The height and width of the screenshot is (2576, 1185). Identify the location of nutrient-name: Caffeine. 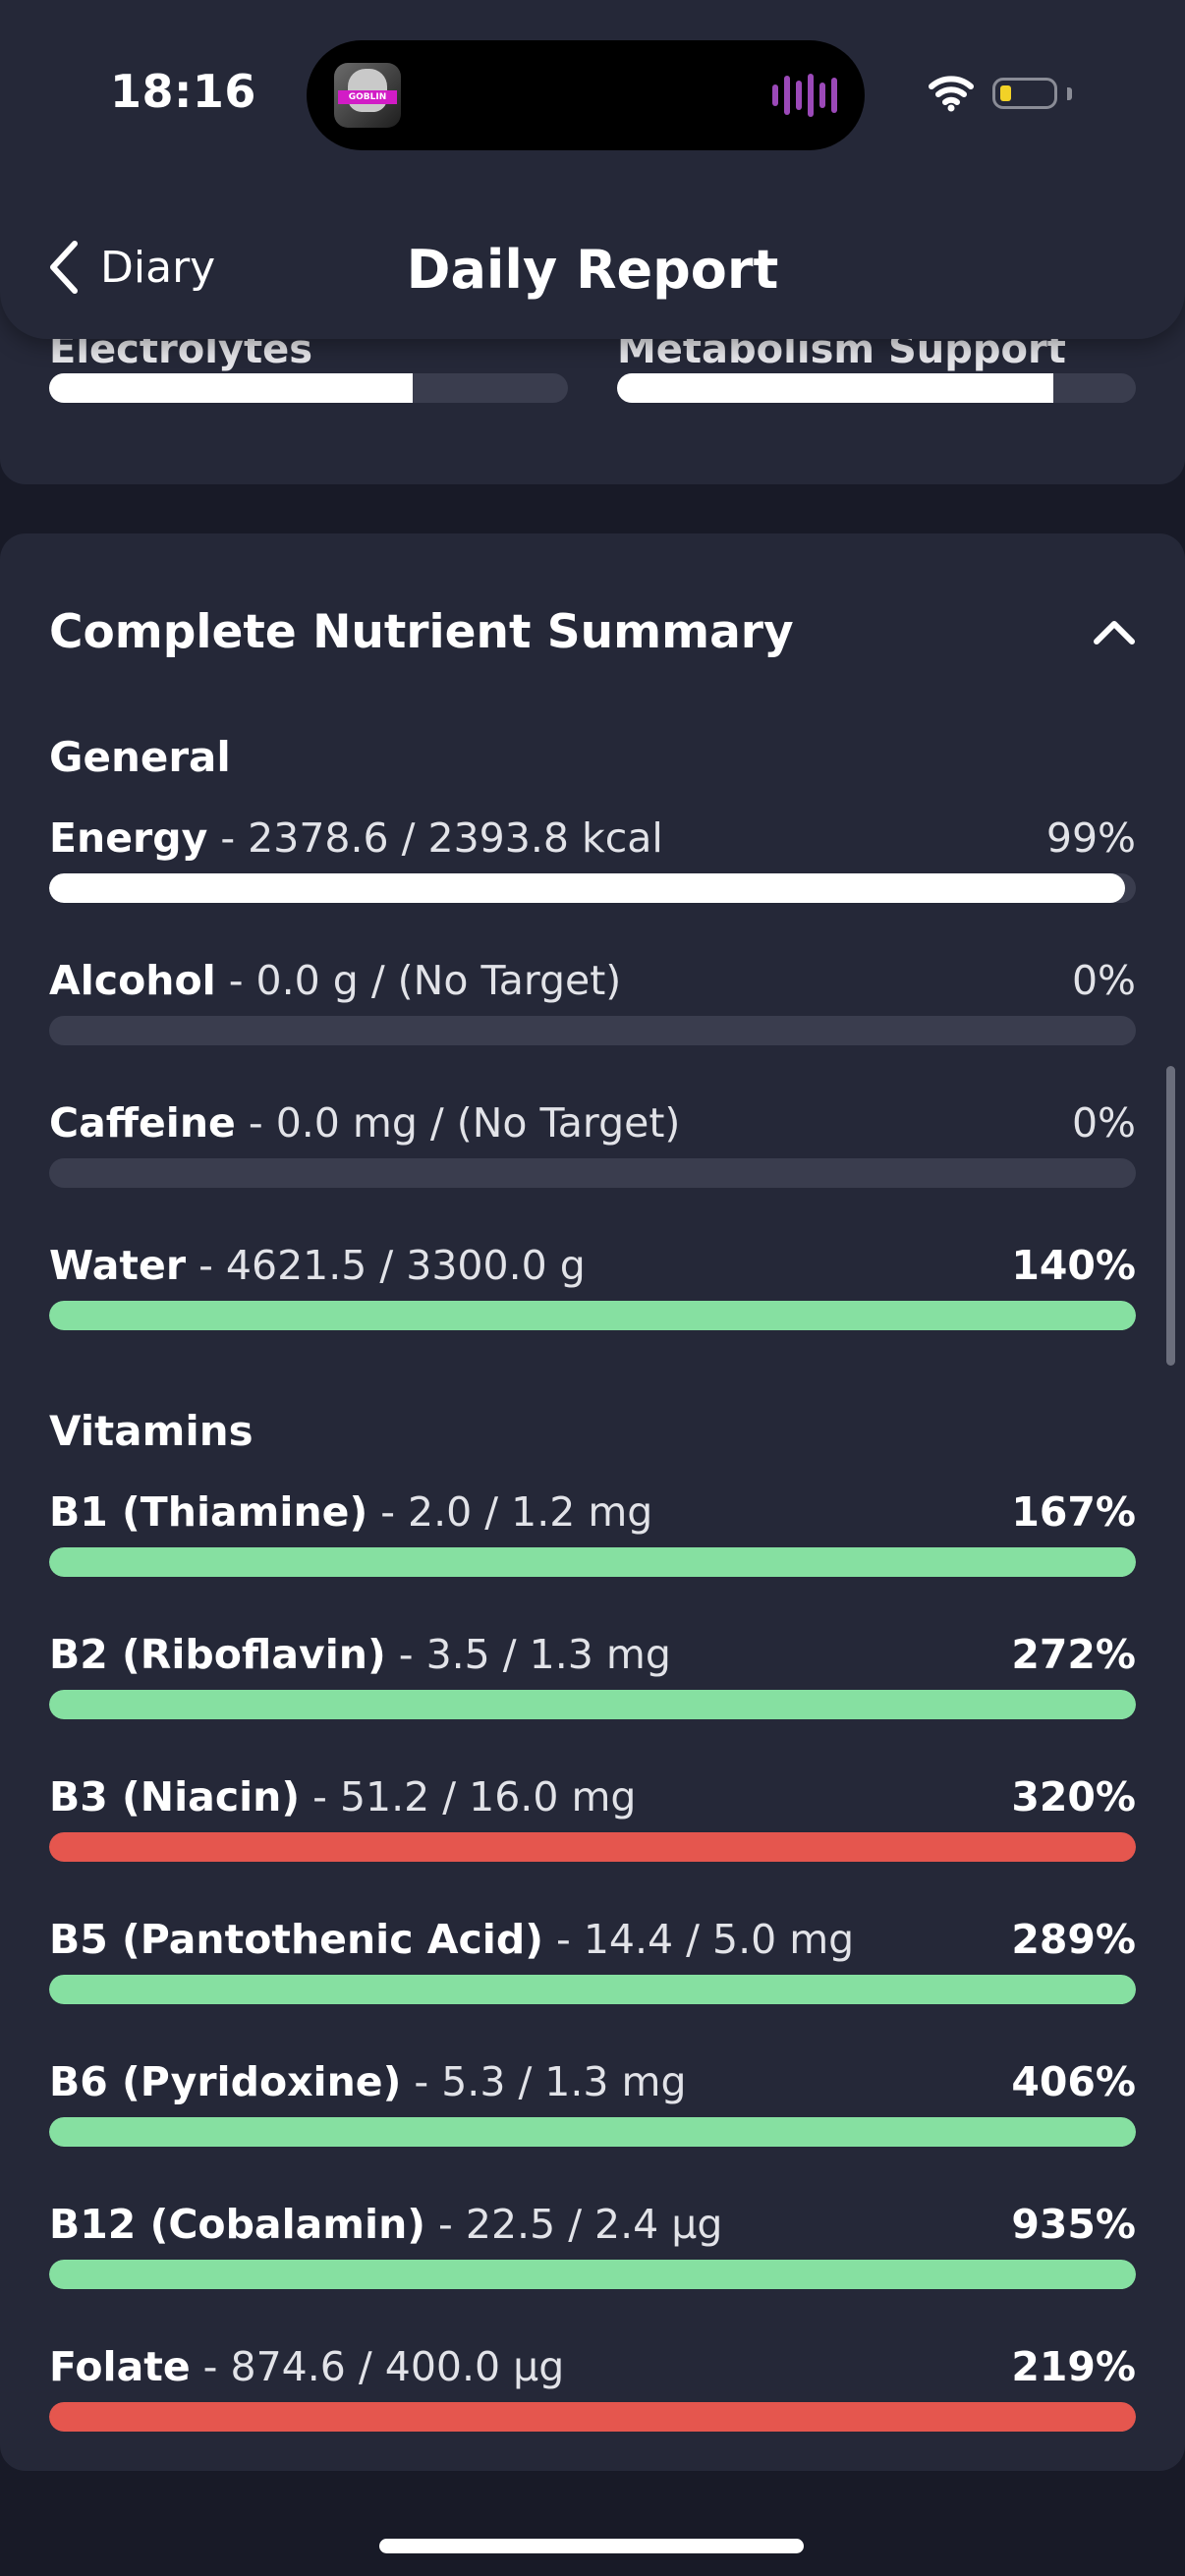
(142, 1123).